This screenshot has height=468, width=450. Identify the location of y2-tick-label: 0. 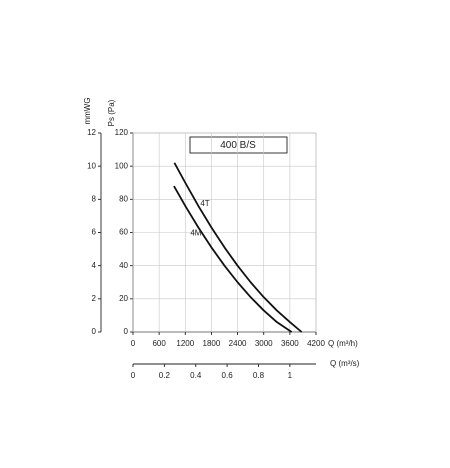
(94, 331).